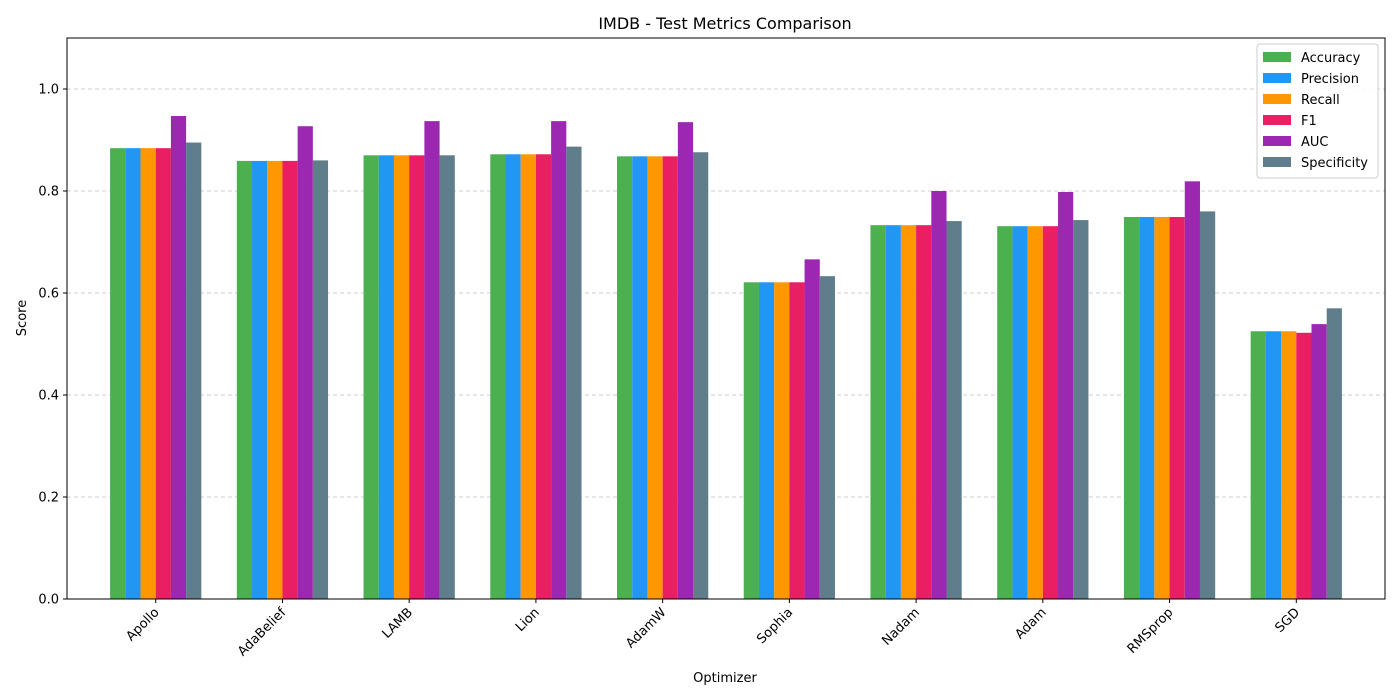 The image size is (1400, 700). I want to click on bar-recall-lion, so click(528, 376).